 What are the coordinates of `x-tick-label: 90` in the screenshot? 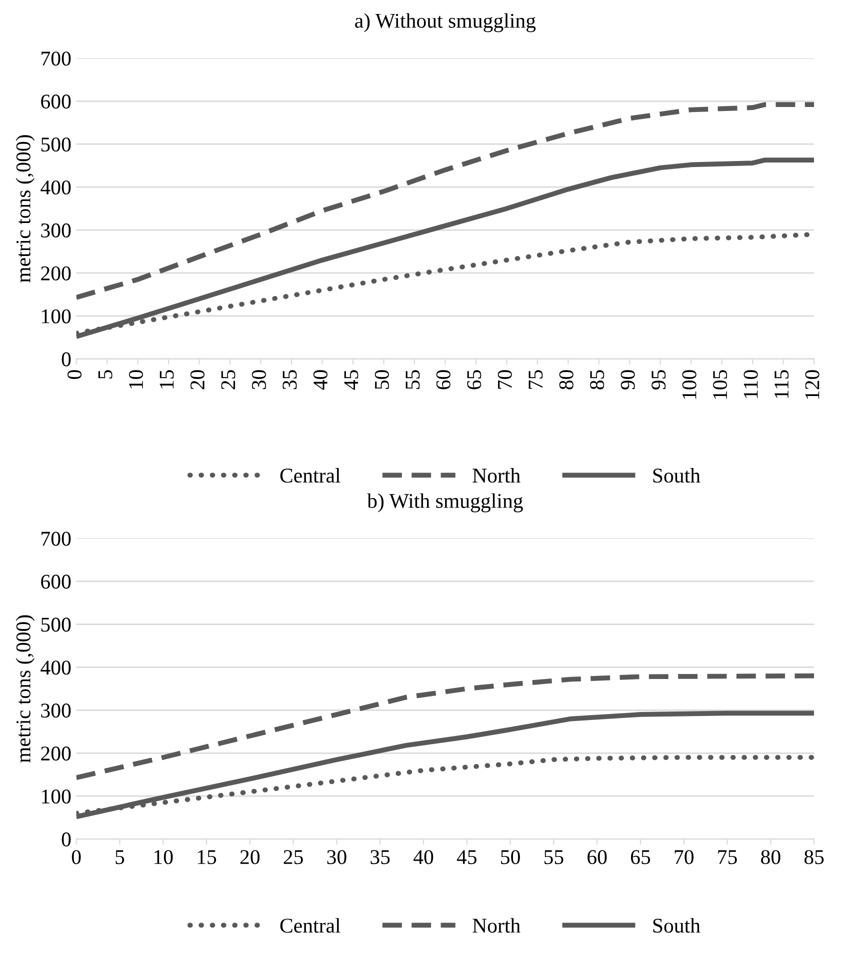 It's located at (627, 380).